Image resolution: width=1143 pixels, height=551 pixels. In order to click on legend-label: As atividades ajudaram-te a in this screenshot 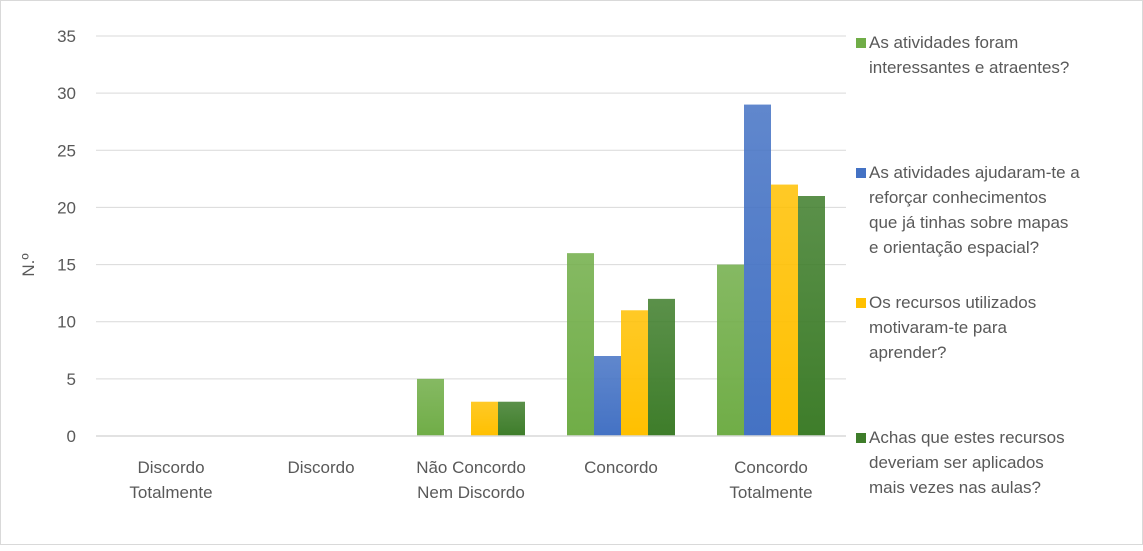, I will do `click(974, 172)`.